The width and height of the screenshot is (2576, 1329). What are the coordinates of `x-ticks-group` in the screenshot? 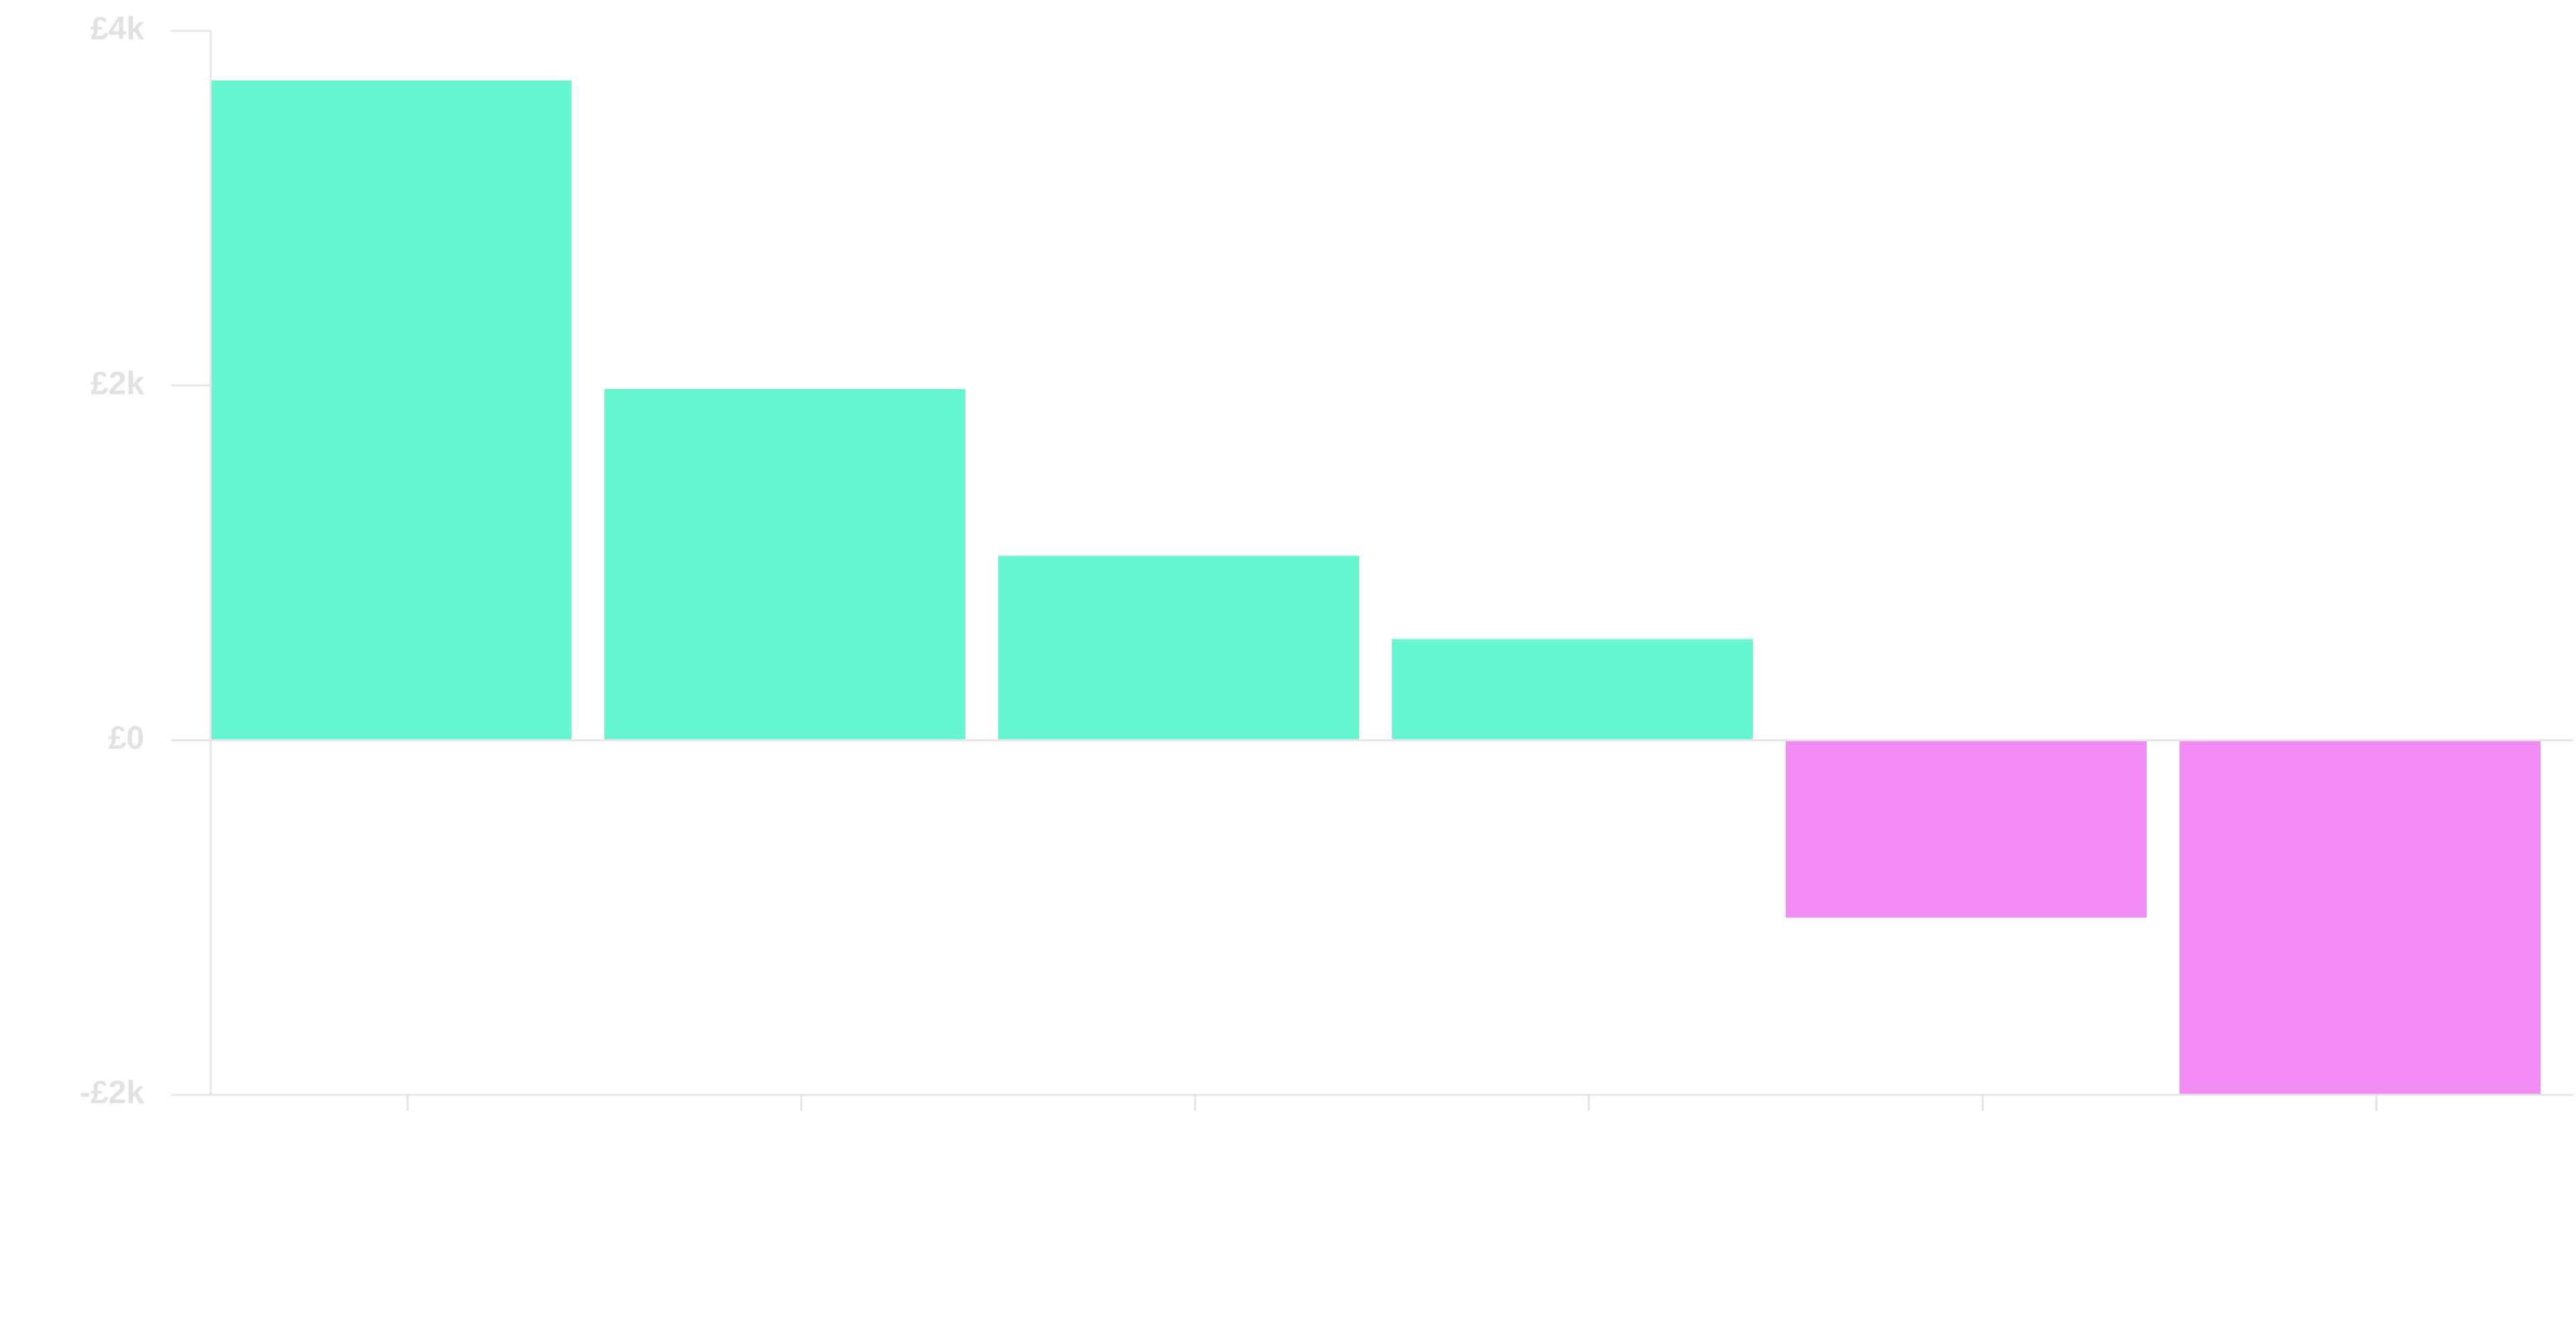 It's located at (1392, 1103).